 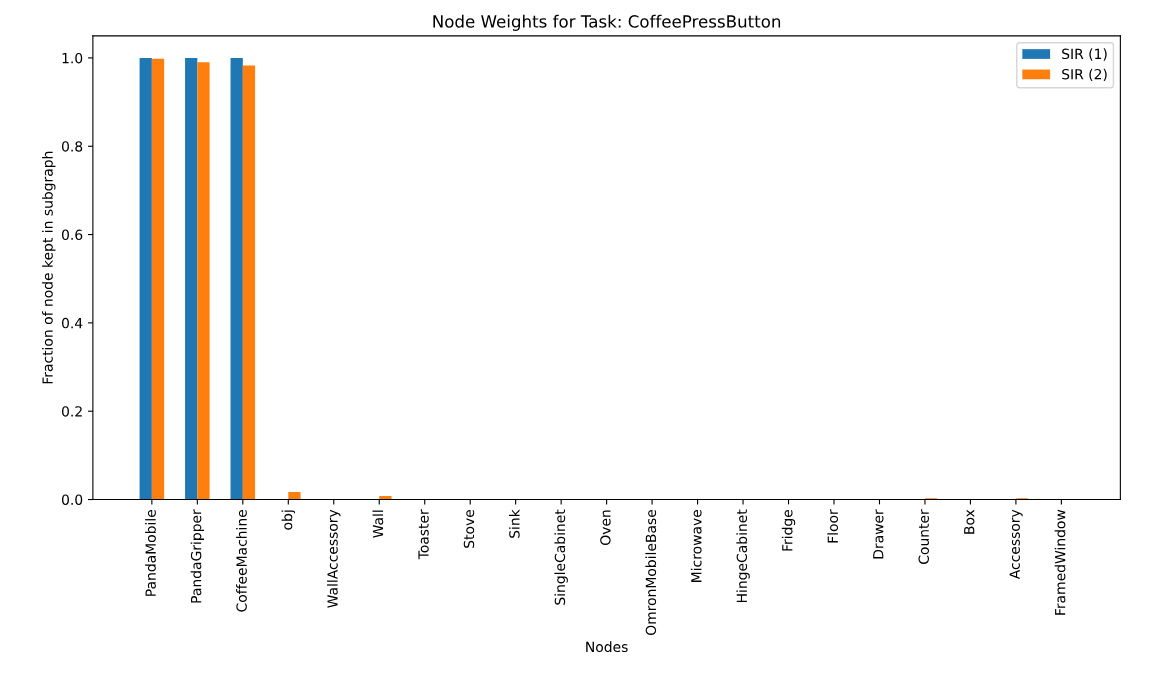 What do you see at coordinates (72, 58) in the screenshot?
I see `y-tick-label: 1.0` at bounding box center [72, 58].